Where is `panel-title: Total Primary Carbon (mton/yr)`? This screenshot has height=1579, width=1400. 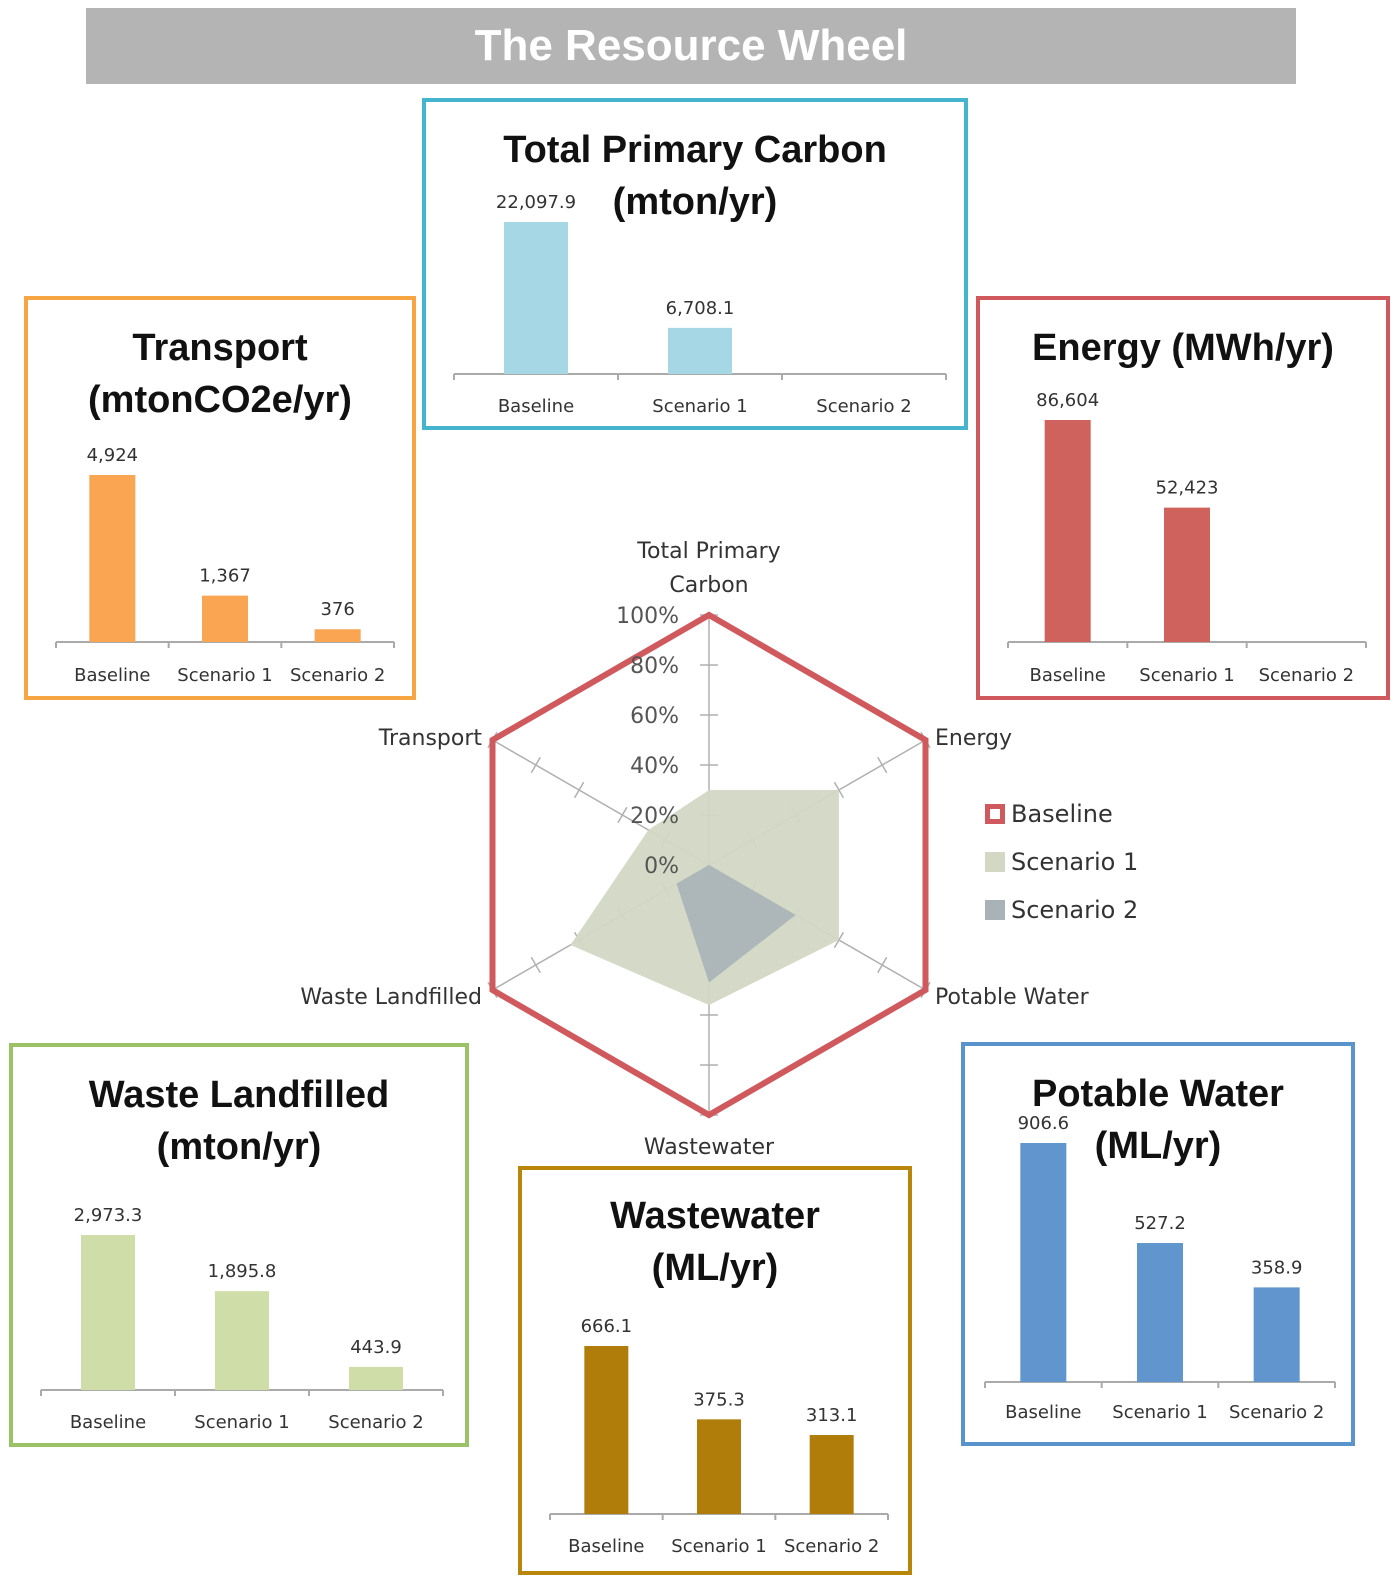 panel-title: Total Primary Carbon (mton/yr) is located at coordinates (695, 176).